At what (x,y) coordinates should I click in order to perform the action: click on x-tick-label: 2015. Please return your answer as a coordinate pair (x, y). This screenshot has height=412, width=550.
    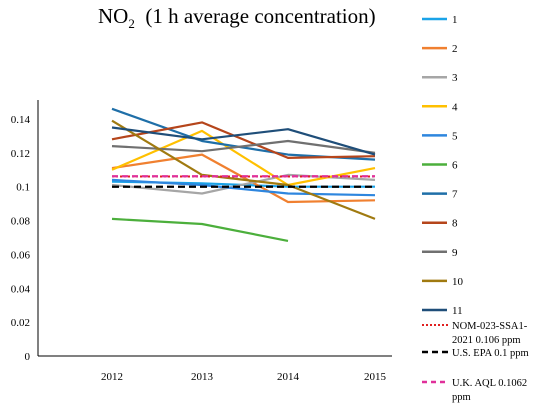
    Looking at the image, I should click on (375, 377).